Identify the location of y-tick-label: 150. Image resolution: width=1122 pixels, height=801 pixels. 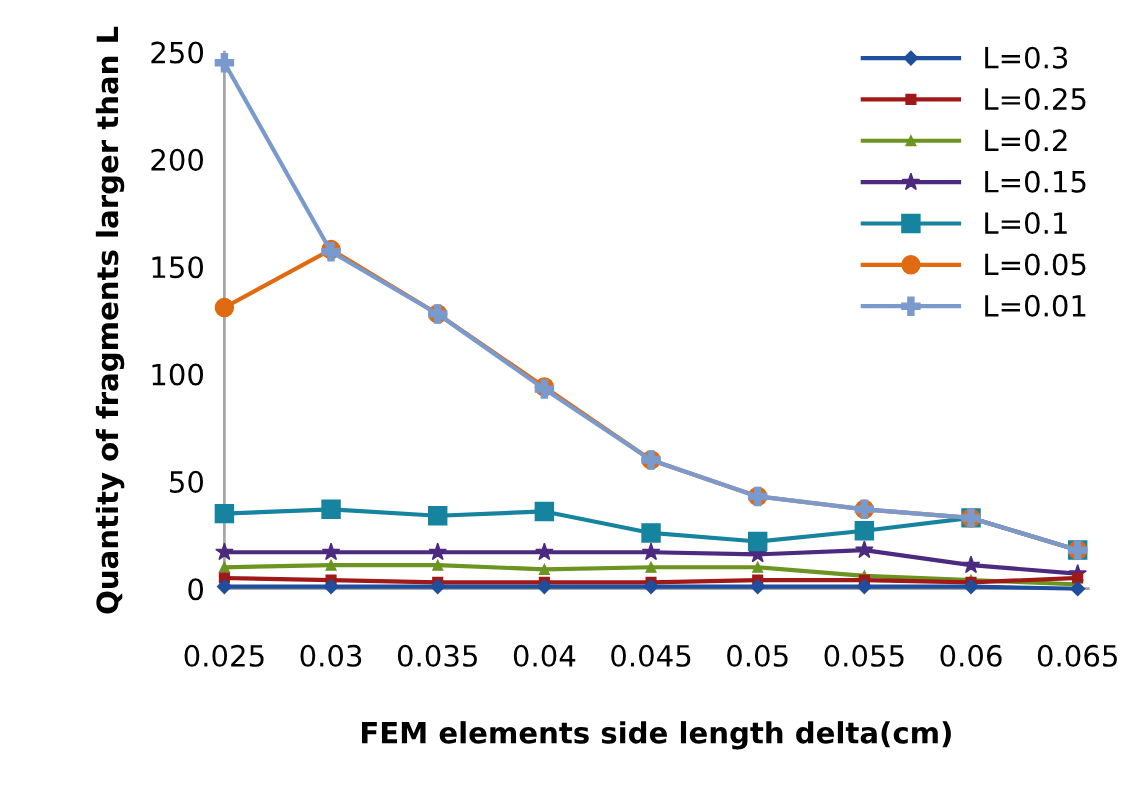
(178, 267).